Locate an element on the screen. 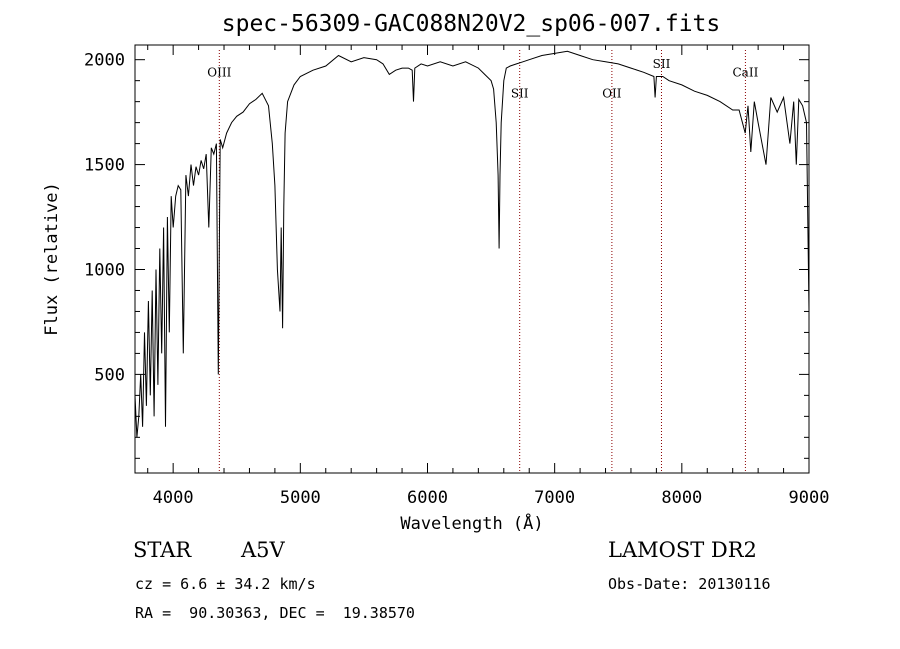 The height and width of the screenshot is (649, 900). x-tick-label: 9000 is located at coordinates (809, 498).